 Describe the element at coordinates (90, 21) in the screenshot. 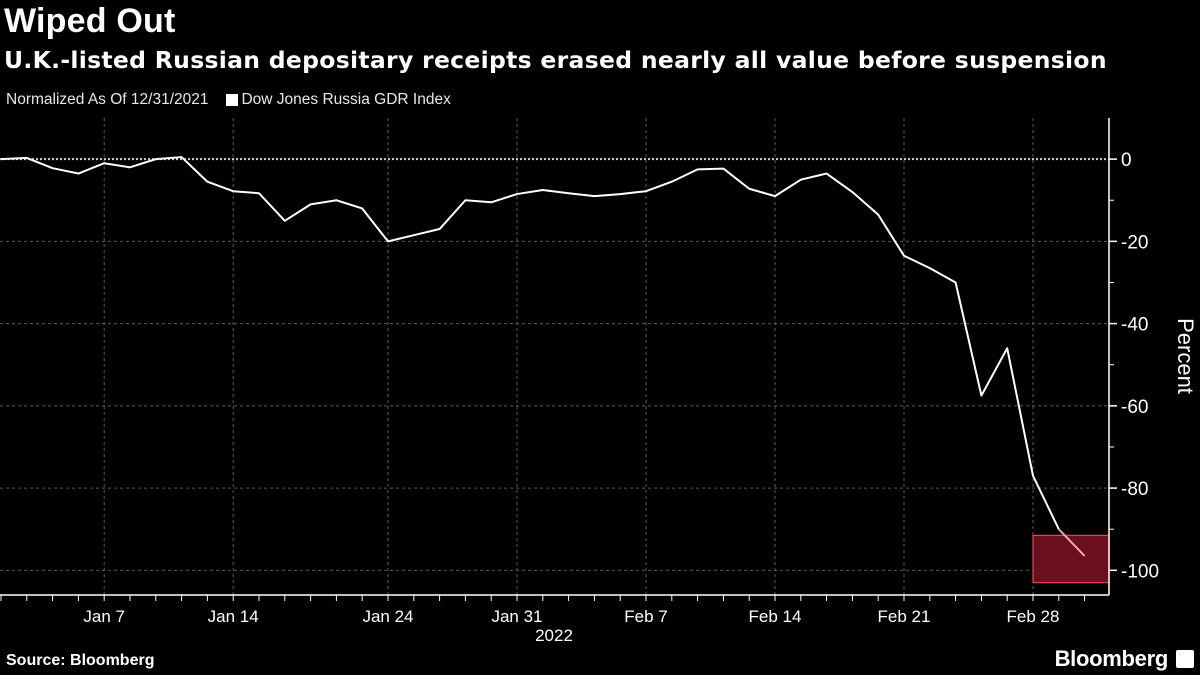

I see `chart-title: Wiped Out` at that location.